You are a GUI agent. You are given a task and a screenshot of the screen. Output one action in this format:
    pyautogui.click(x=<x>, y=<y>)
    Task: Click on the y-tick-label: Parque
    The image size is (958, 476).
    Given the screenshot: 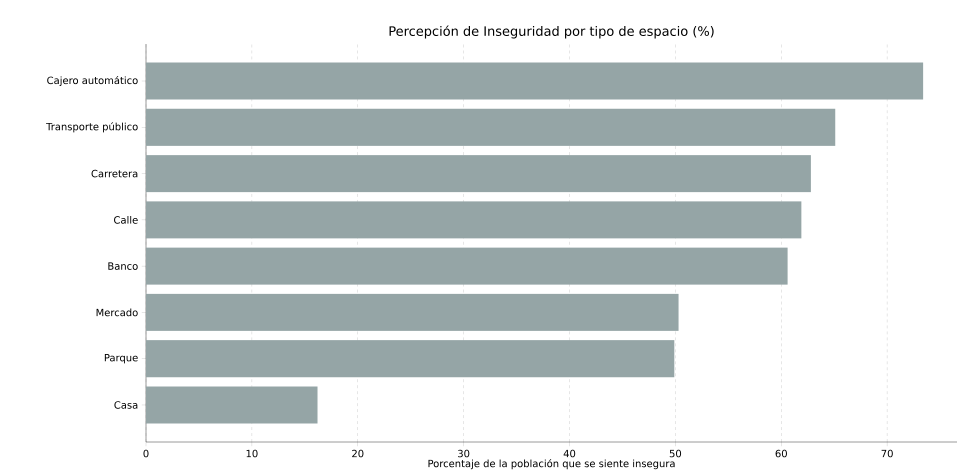 What is the action you would take?
    pyautogui.click(x=121, y=359)
    